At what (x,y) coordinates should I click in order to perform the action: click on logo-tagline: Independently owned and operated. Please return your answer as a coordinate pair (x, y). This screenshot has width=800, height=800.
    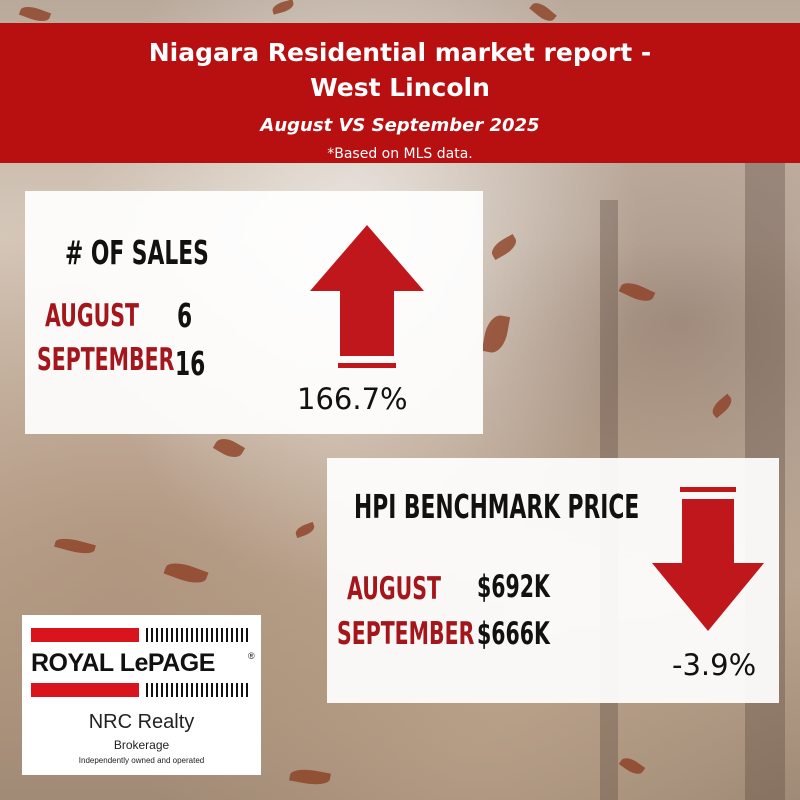
    Looking at the image, I should click on (141, 760).